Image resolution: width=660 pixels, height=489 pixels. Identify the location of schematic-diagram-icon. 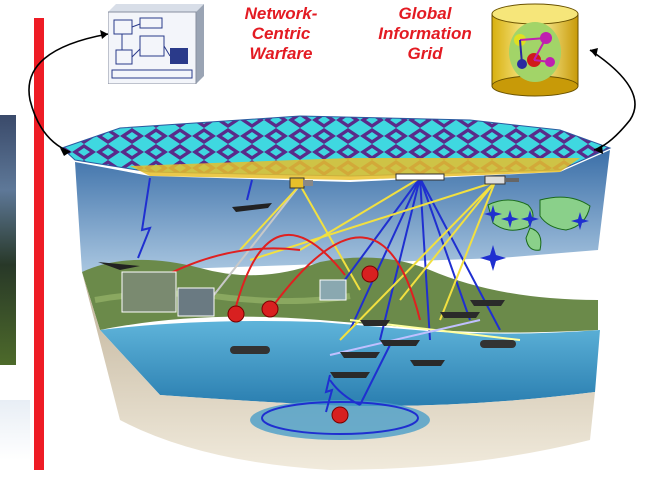
(156, 44).